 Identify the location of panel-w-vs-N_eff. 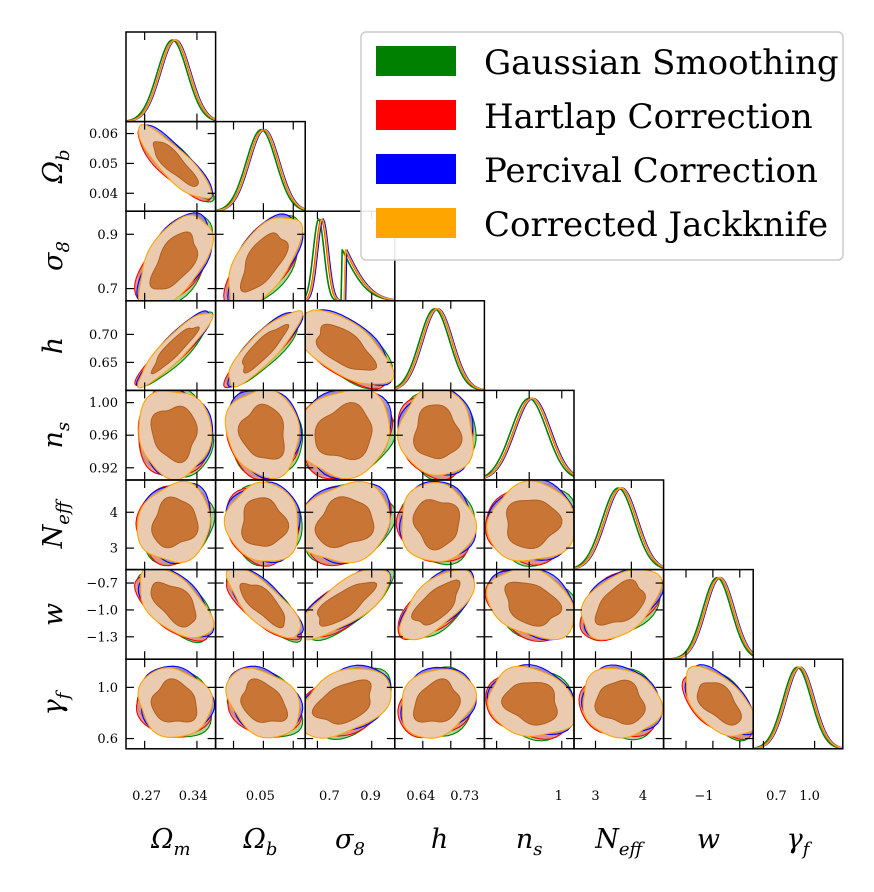
(619, 614).